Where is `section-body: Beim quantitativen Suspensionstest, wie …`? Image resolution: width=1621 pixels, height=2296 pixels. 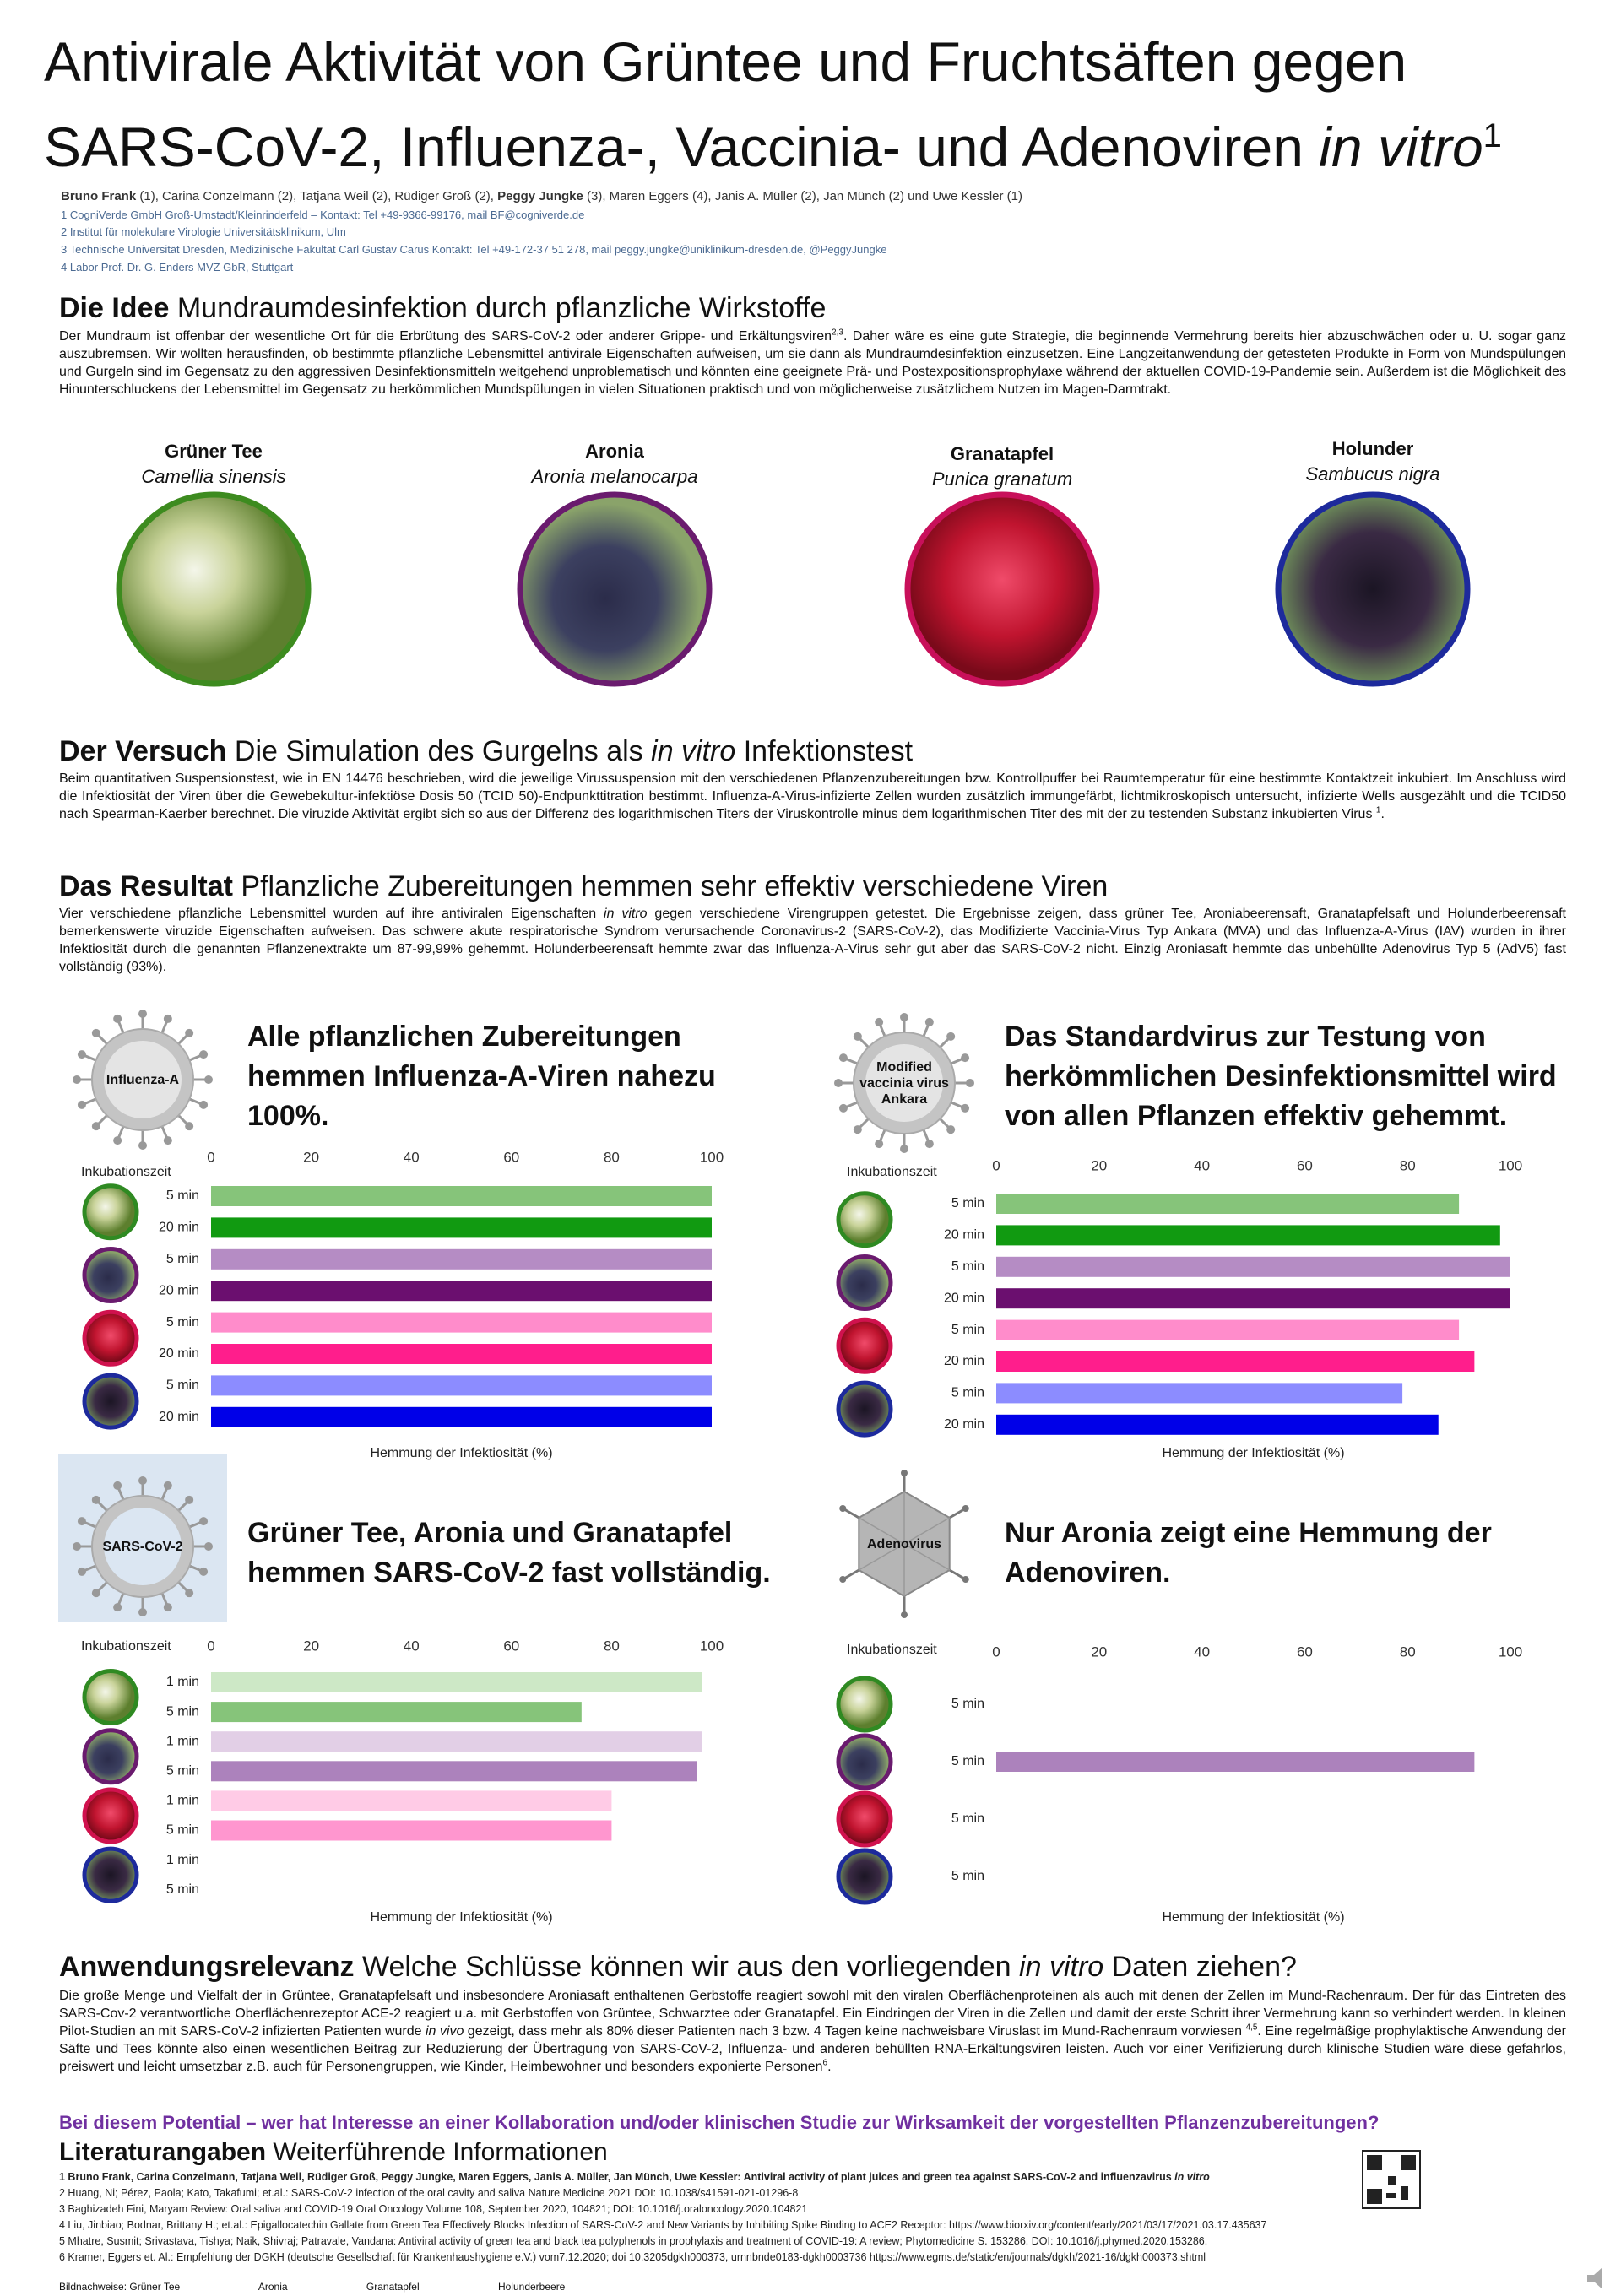
section-body: Beim quantitativen Suspensionstest, wie … is located at coordinates (812, 796).